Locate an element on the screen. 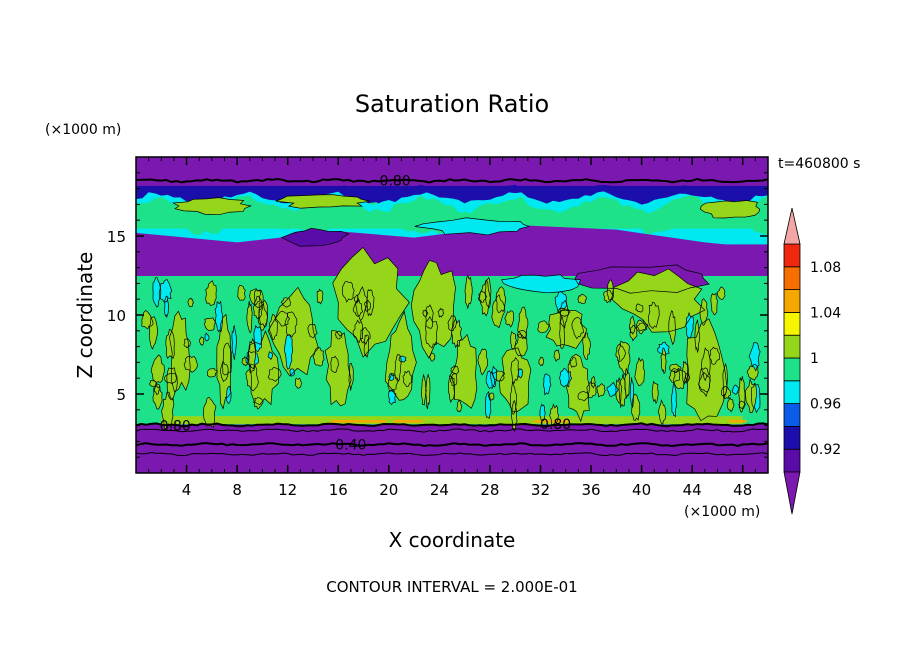 Image resolution: width=904 pixels, height=658 pixels. x-tick-label: 16 is located at coordinates (338, 490).